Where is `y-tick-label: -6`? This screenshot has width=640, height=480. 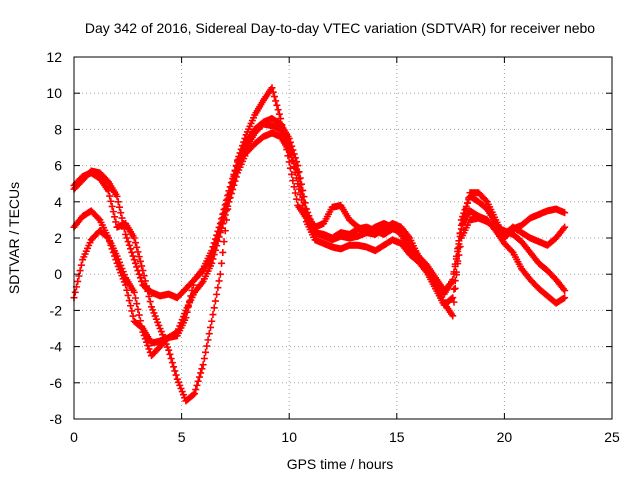
y-tick-label: -6 is located at coordinates (56, 383).